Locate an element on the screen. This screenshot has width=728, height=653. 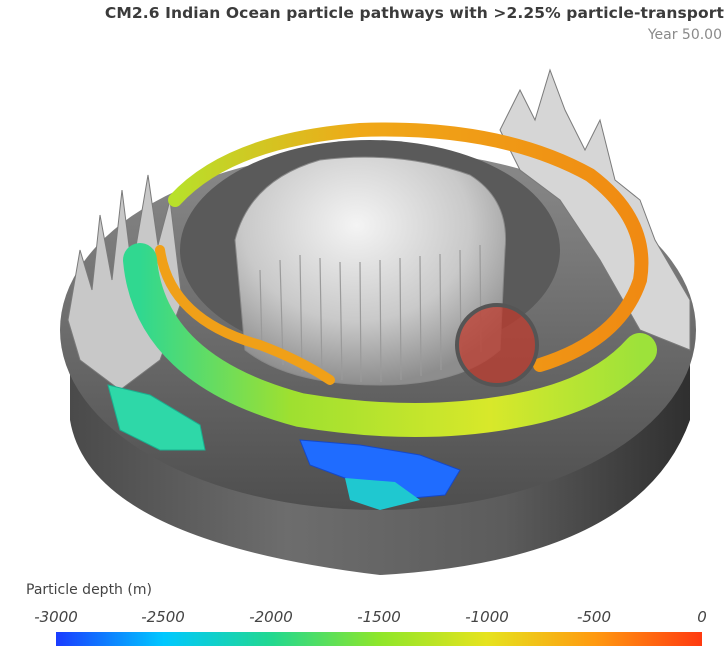
colorbar-tick: 0 is located at coordinates (702, 617).